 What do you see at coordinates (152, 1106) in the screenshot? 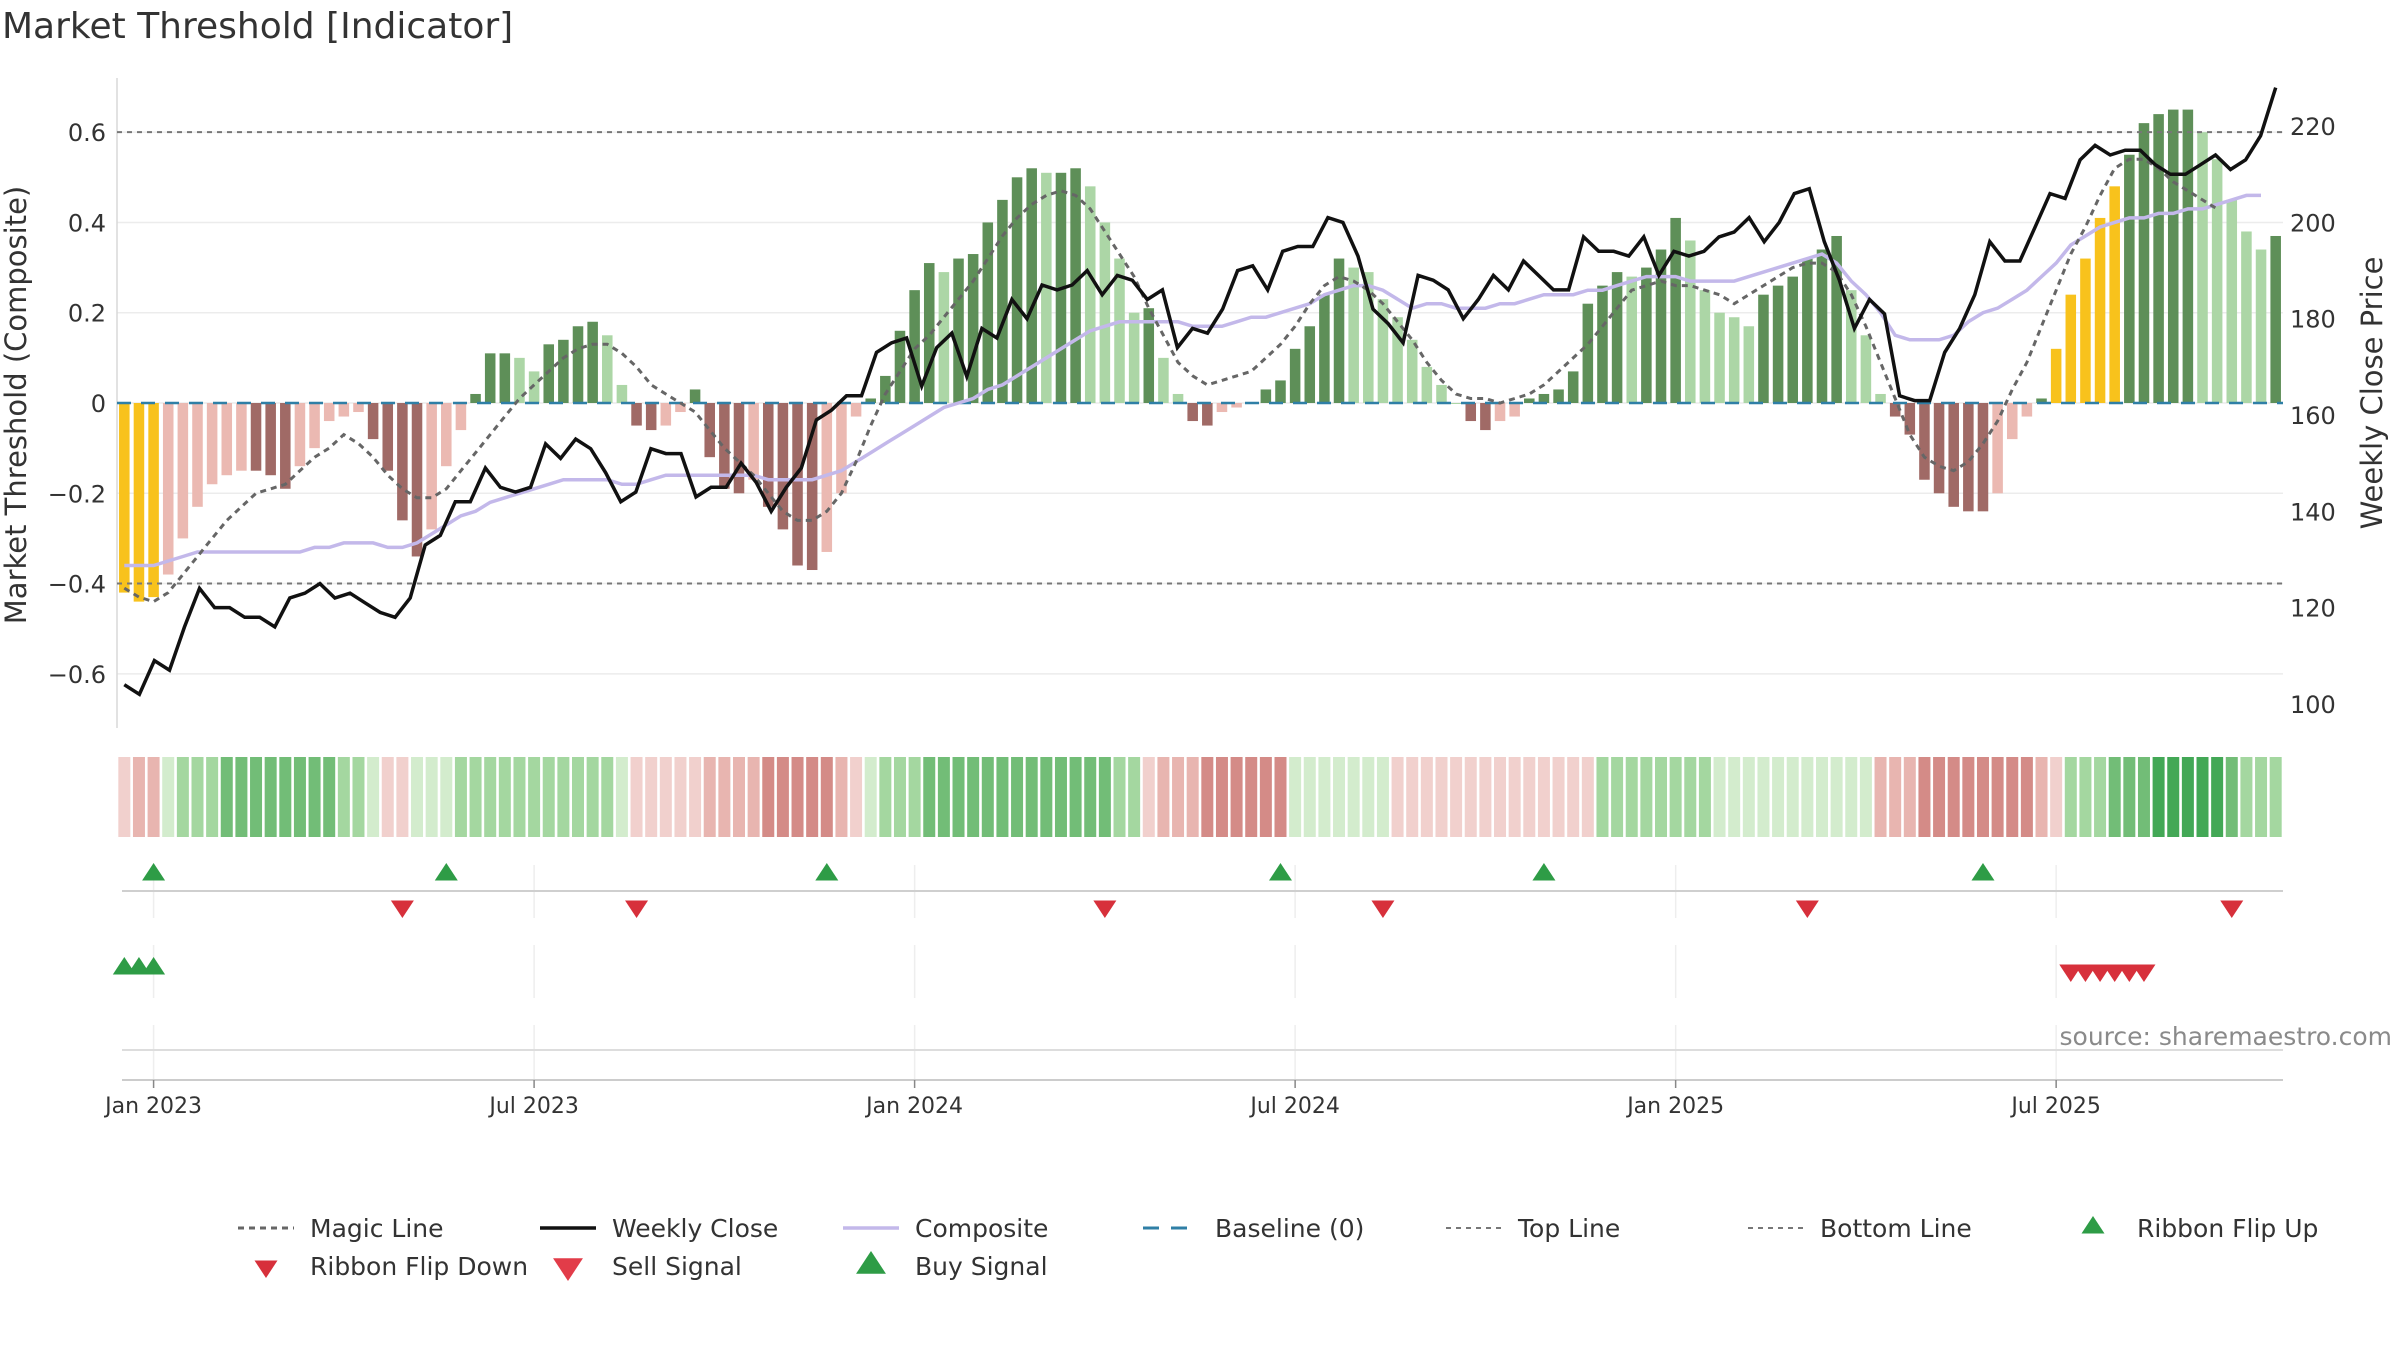
I see `x-tick-label: Jan 2023` at bounding box center [152, 1106].